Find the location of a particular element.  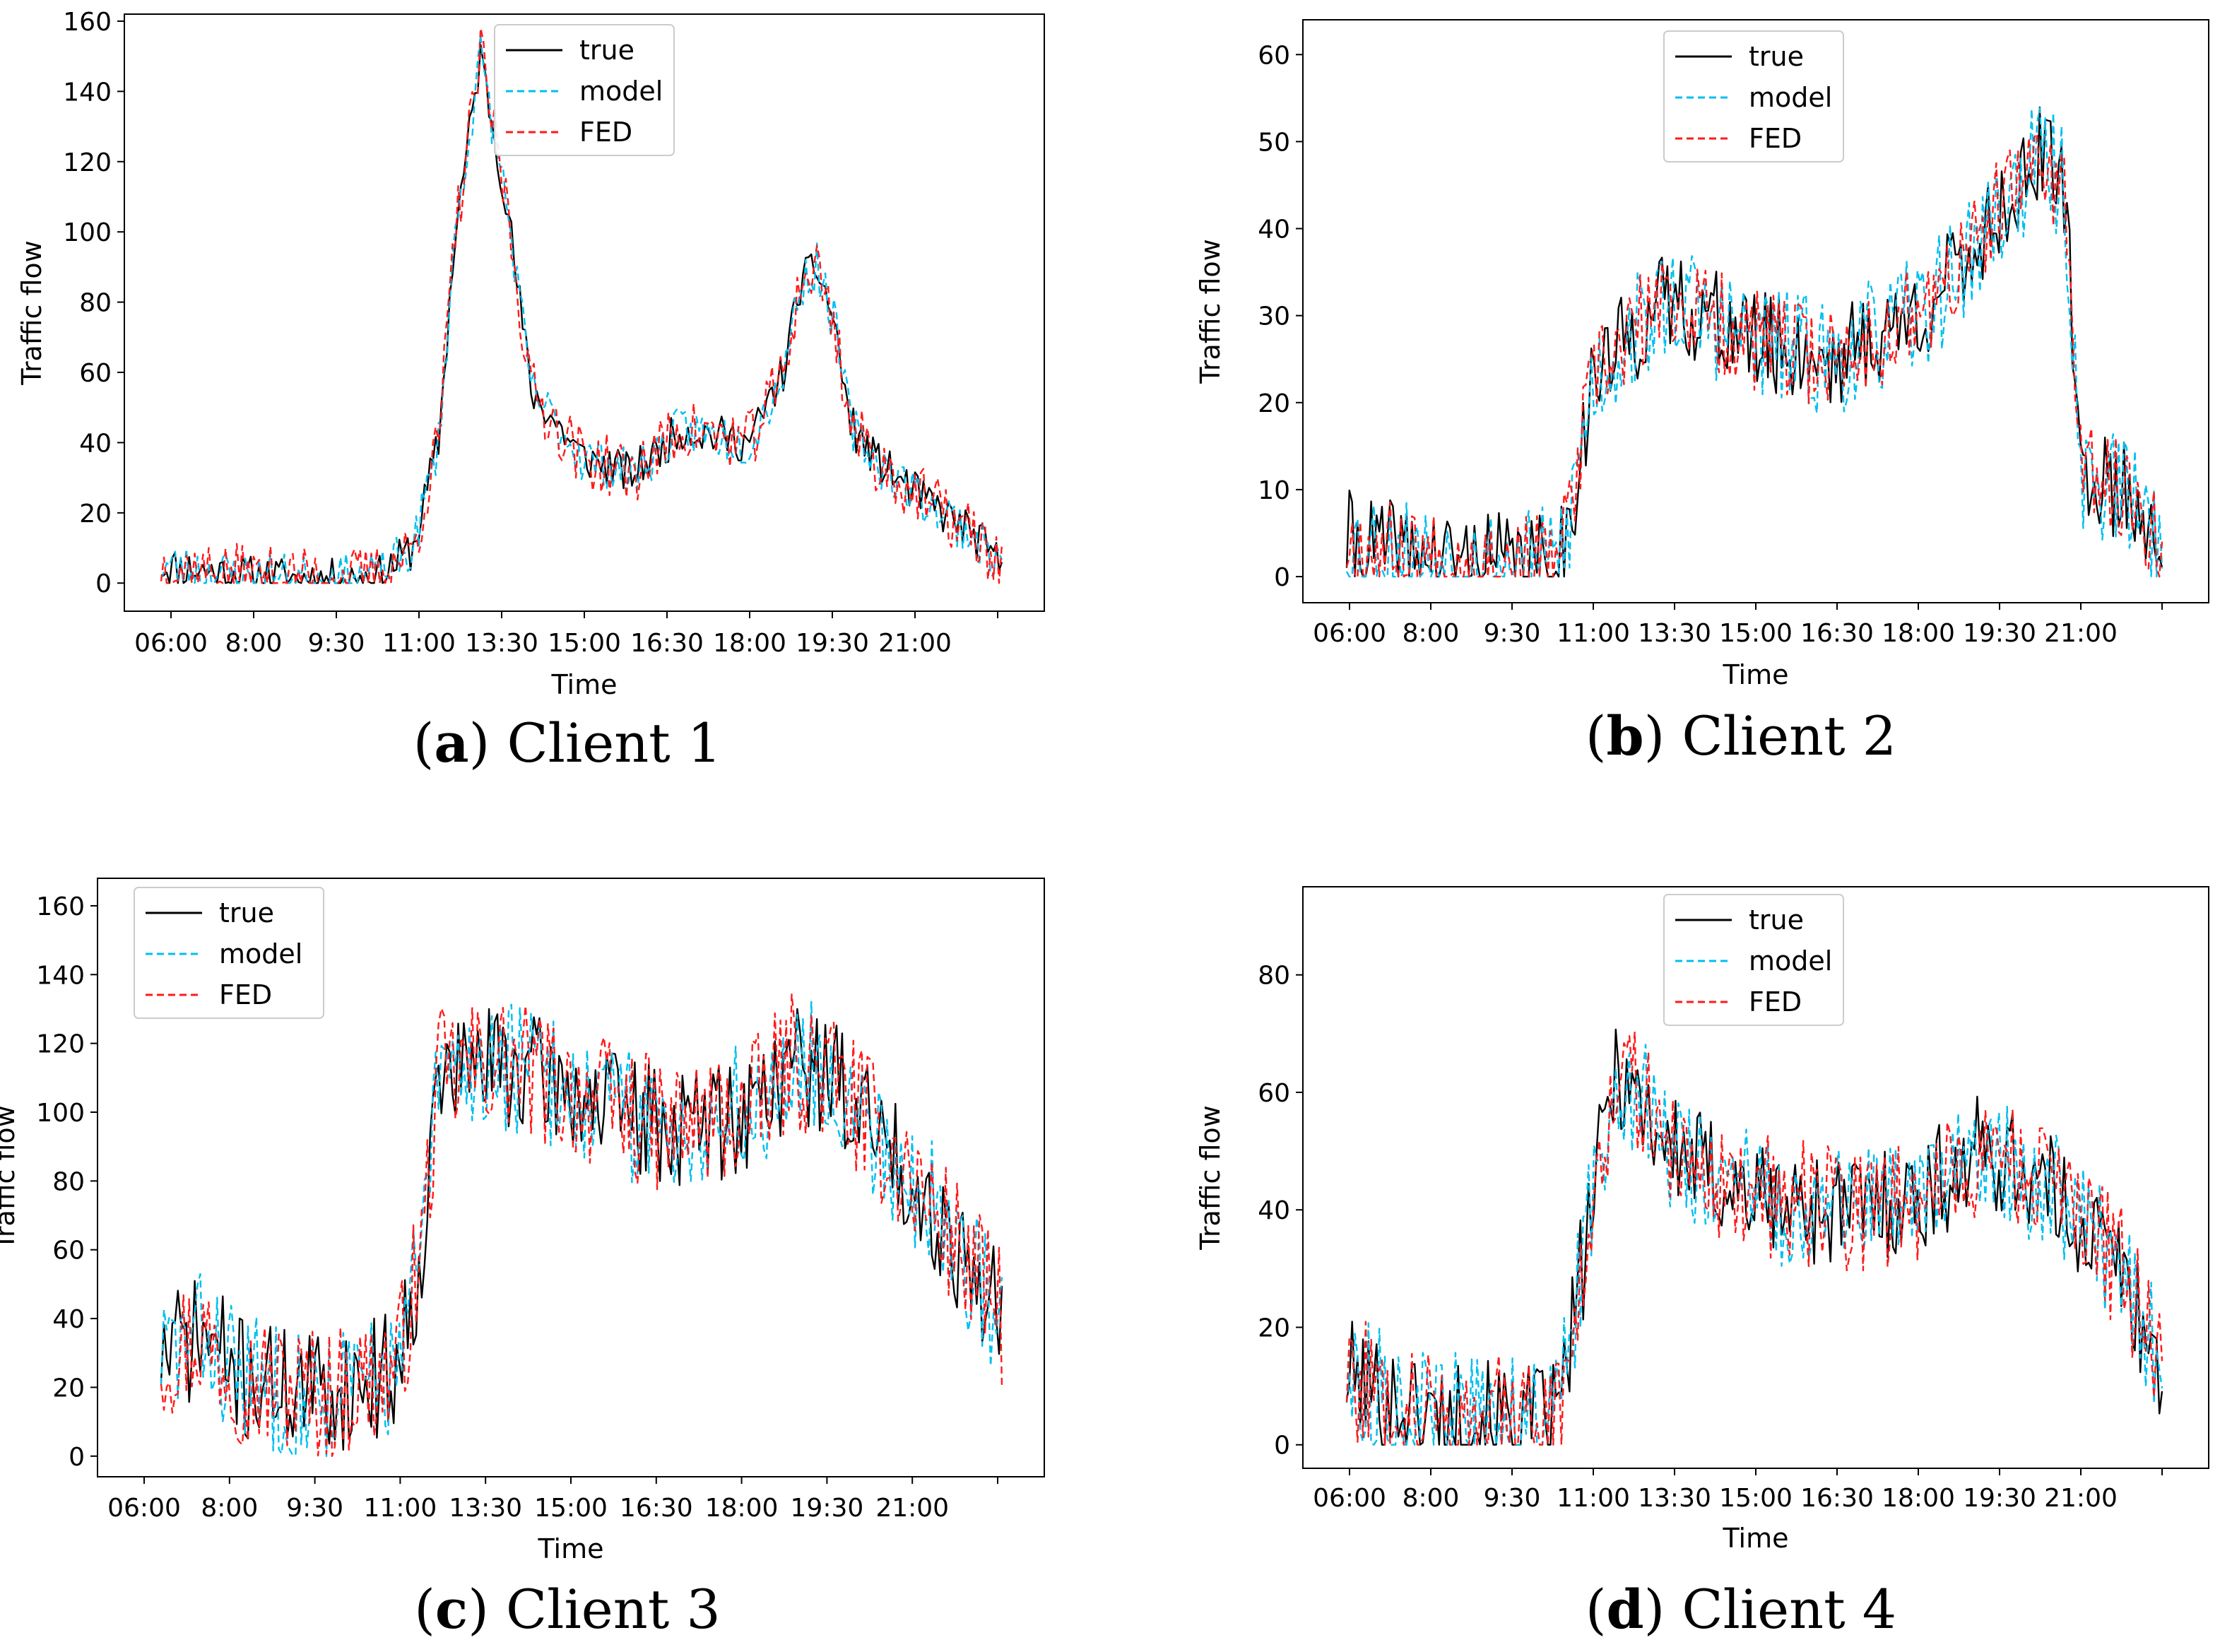

caption-letter: d is located at coordinates (1624, 1609).